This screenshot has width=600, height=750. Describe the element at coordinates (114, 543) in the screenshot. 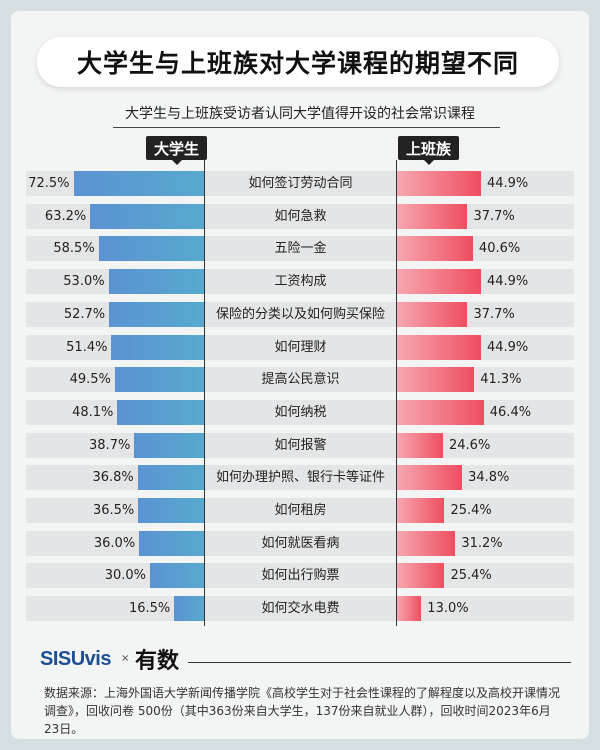

I see `value-label-student: 36.0%` at that location.